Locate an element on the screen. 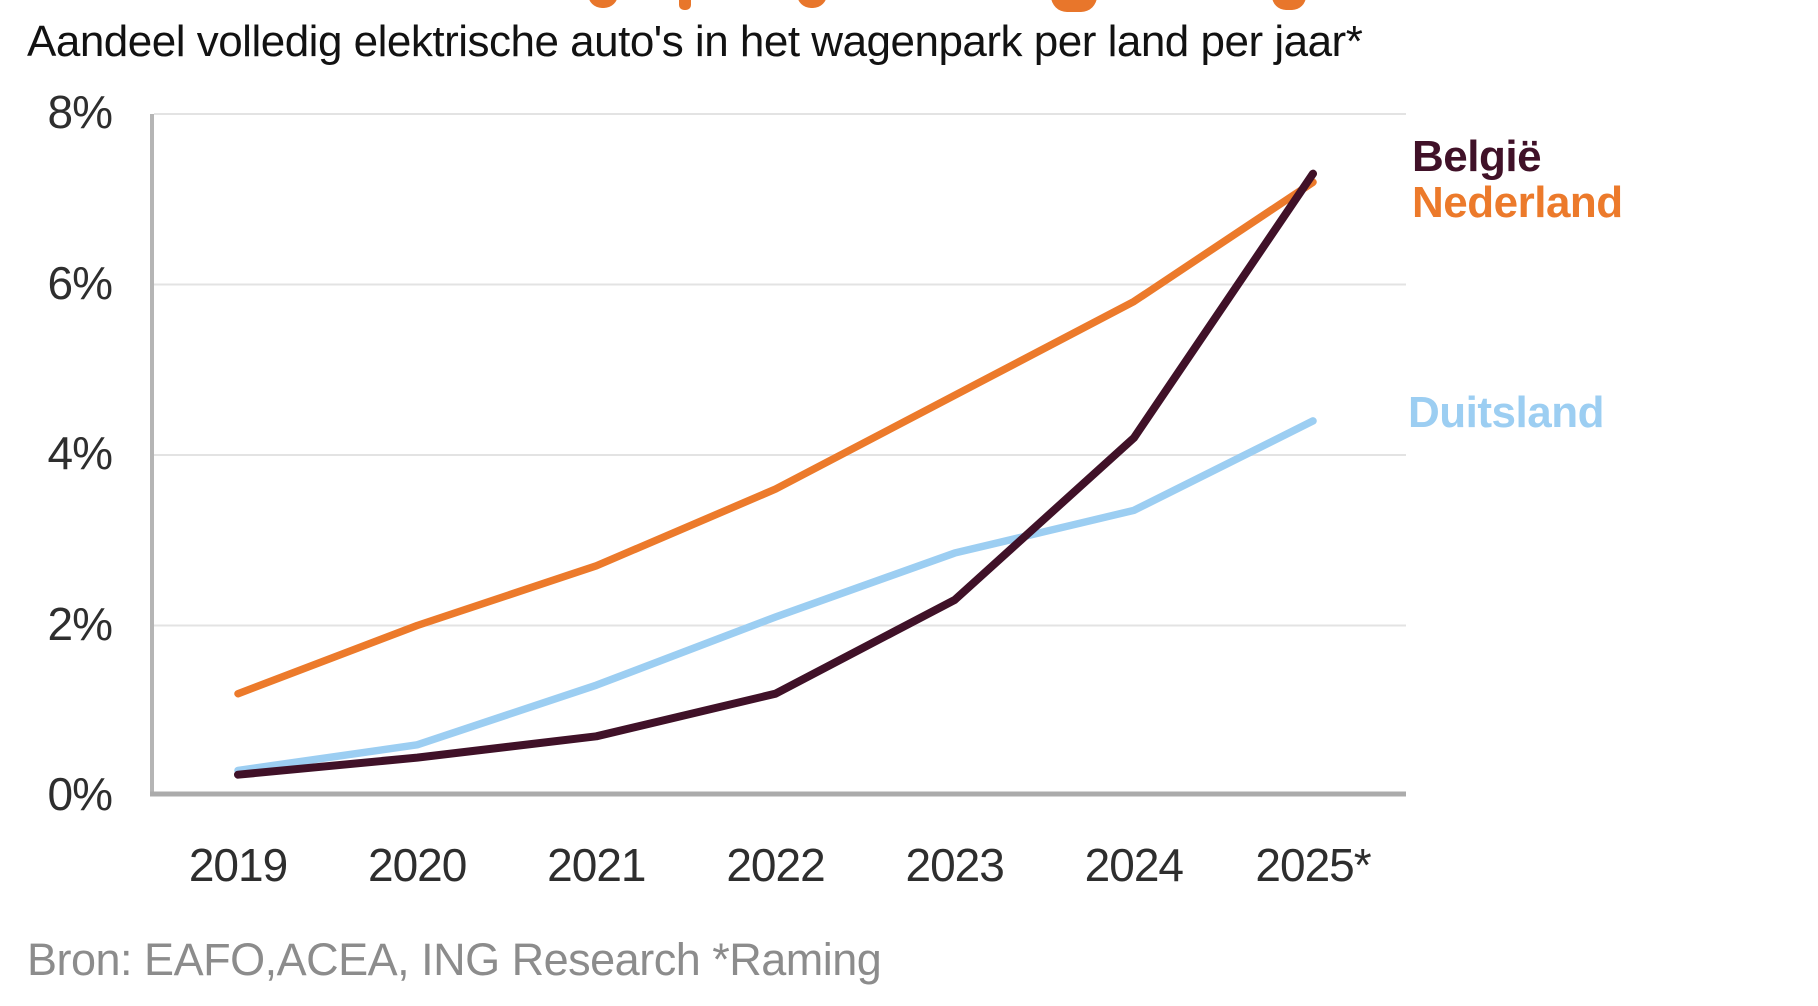 Image resolution: width=1818 pixels, height=1006 pixels. source-note: Bron: EAFO,ACEA, ING Research *Raming is located at coordinates (454, 959).